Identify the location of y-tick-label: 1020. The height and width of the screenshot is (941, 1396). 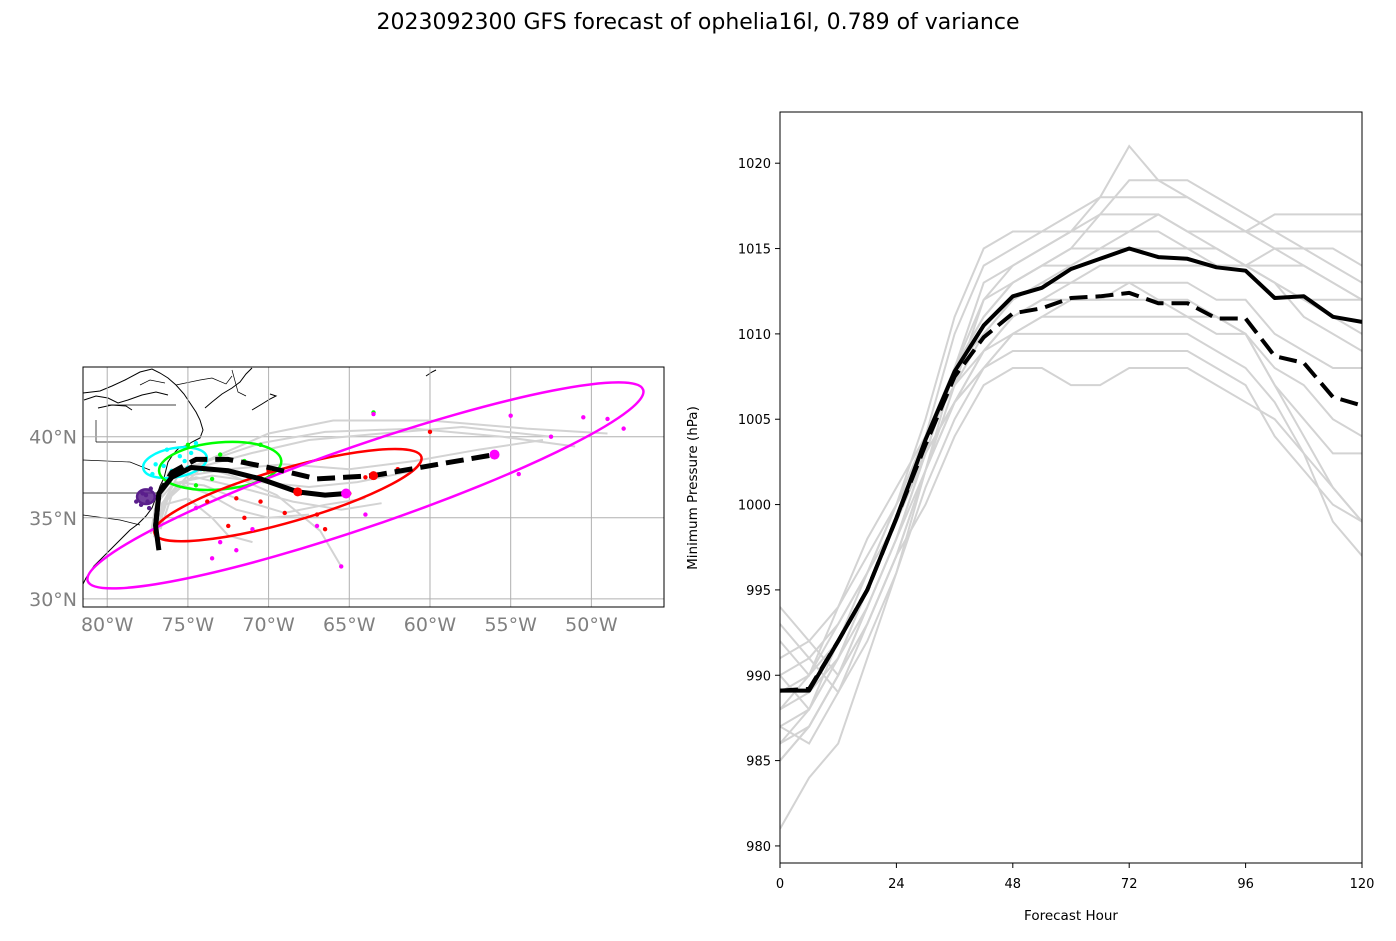
(754, 164).